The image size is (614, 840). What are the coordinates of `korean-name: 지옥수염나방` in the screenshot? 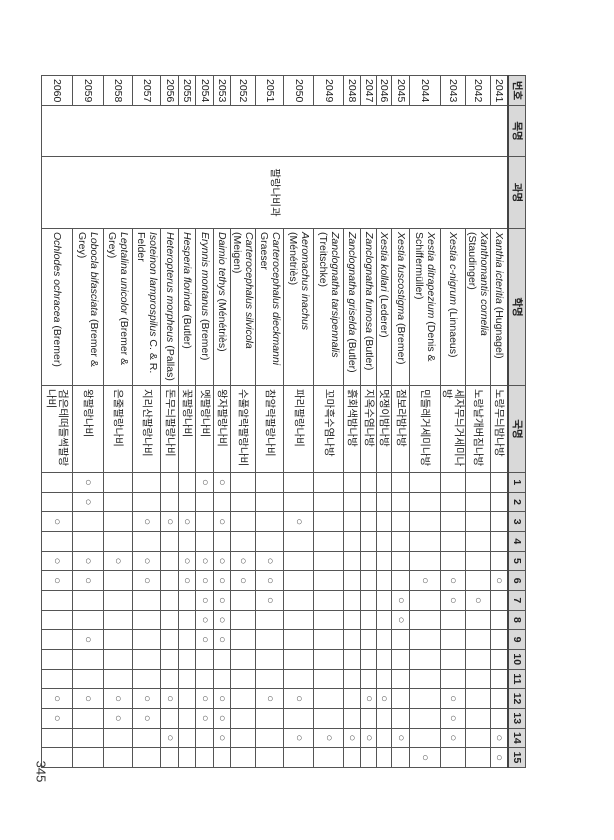 It's located at (369, 429).